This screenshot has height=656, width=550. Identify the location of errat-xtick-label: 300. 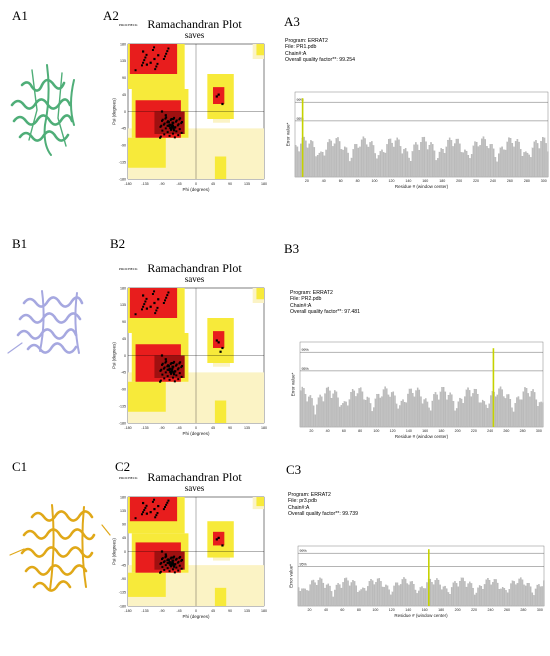
(539, 431).